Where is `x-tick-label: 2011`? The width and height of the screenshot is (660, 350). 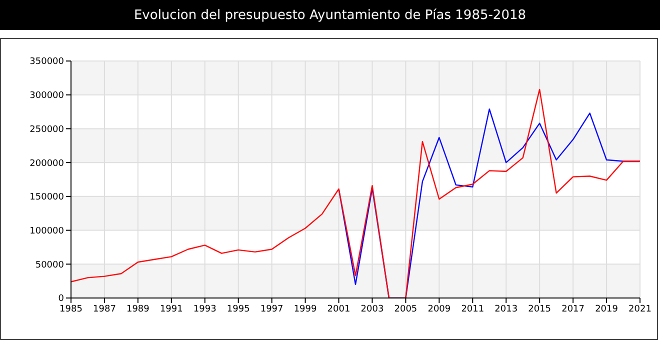
x-tick-label: 2011 is located at coordinates (472, 309).